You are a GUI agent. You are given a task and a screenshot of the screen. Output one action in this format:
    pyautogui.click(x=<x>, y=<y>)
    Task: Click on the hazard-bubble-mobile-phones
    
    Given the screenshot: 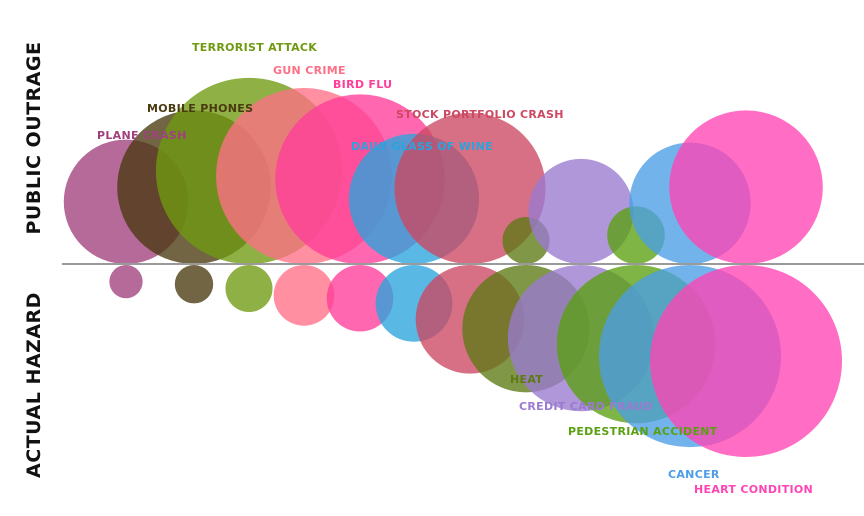 What is the action you would take?
    pyautogui.click(x=194, y=284)
    